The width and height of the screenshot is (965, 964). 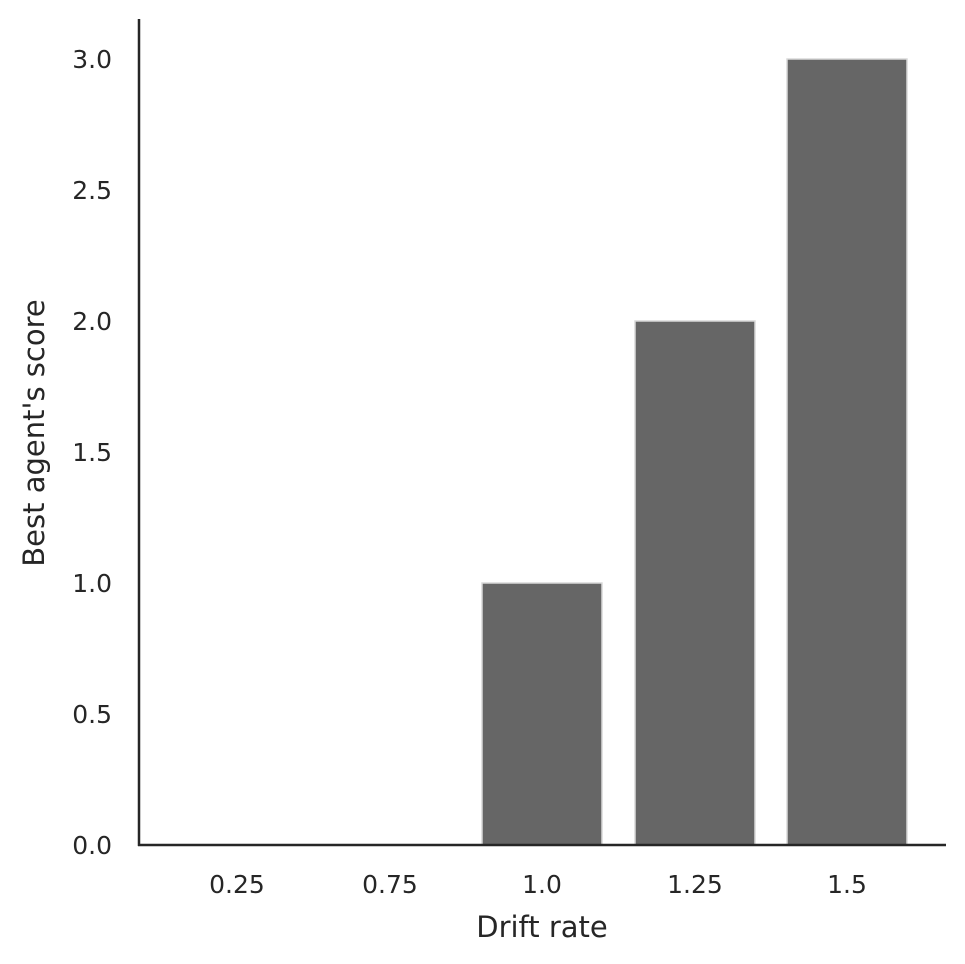 I want to click on bar-1.25, so click(x=695, y=583).